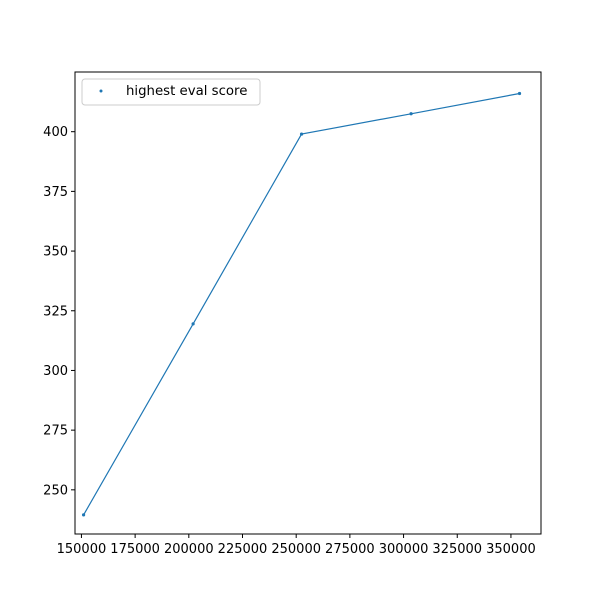 This screenshot has height=600, width=600. What do you see at coordinates (55, 431) in the screenshot?
I see `y-tick-label: 275` at bounding box center [55, 431].